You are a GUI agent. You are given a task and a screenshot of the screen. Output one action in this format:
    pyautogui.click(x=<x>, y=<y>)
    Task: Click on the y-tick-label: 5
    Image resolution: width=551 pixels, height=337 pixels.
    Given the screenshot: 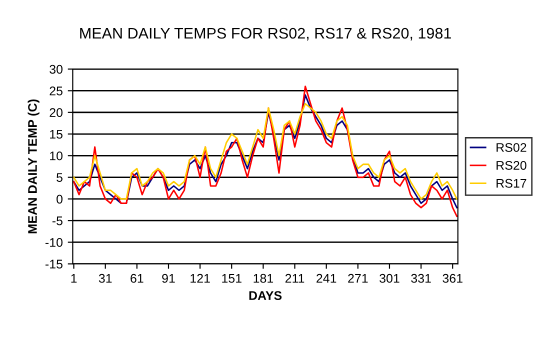 What is the action you would take?
    pyautogui.click(x=59, y=177)
    